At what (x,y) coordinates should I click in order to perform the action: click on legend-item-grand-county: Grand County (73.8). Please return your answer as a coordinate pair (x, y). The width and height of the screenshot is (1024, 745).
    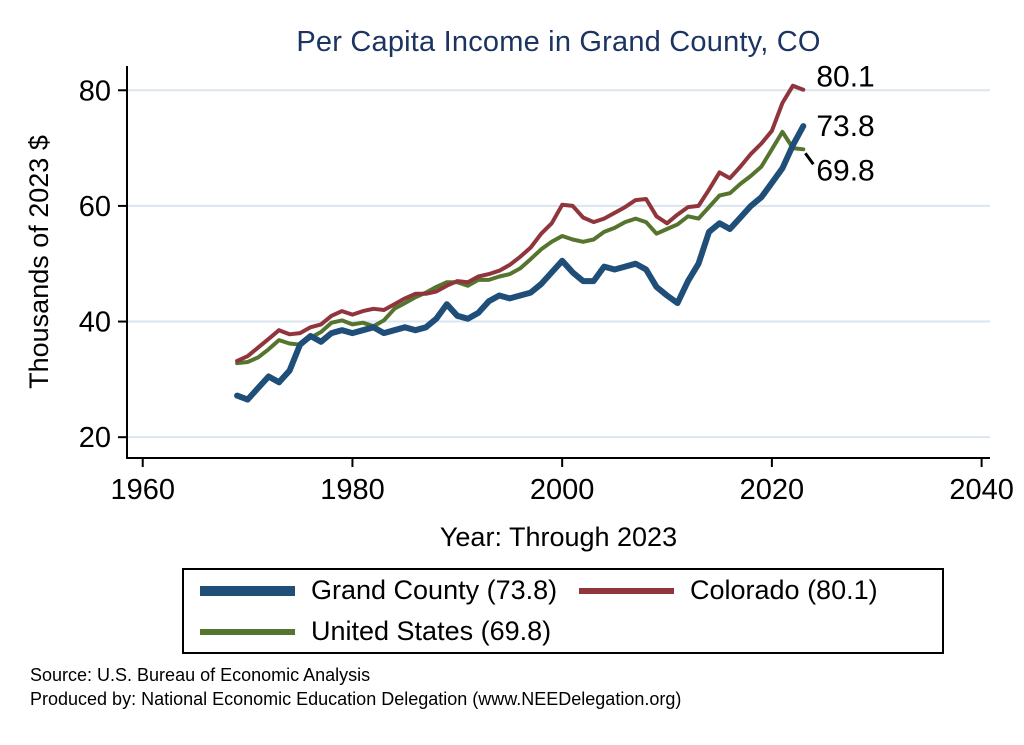
    Looking at the image, I should click on (373, 590).